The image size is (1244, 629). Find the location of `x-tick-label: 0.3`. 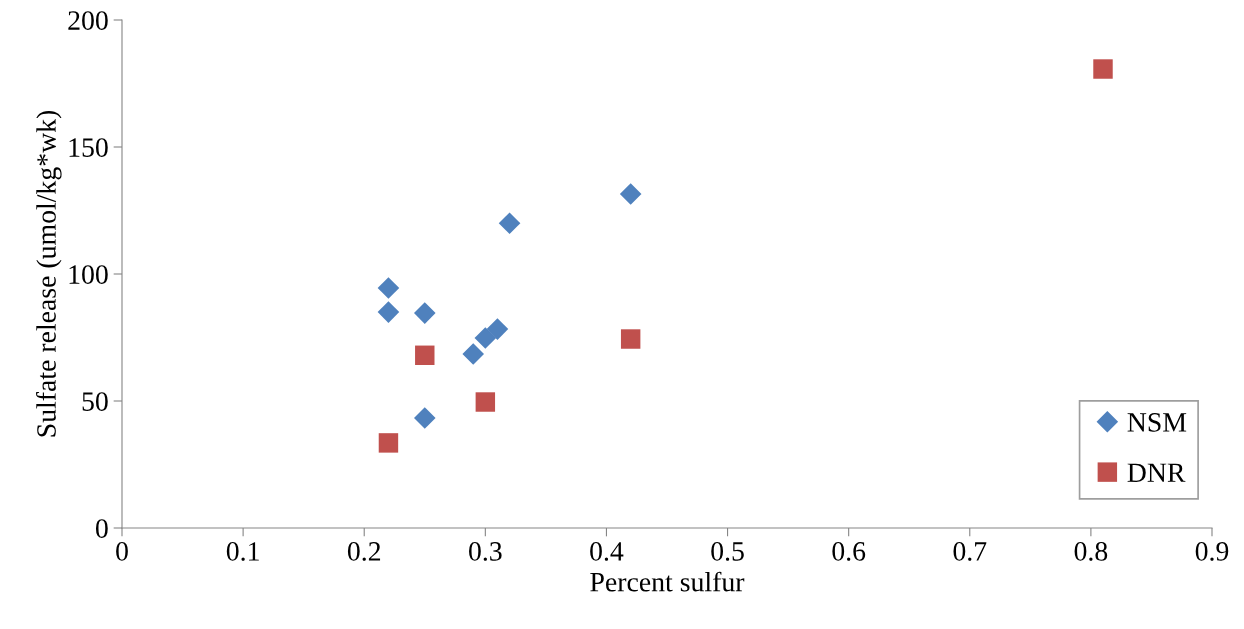

x-tick-label: 0.3 is located at coordinates (485, 551).